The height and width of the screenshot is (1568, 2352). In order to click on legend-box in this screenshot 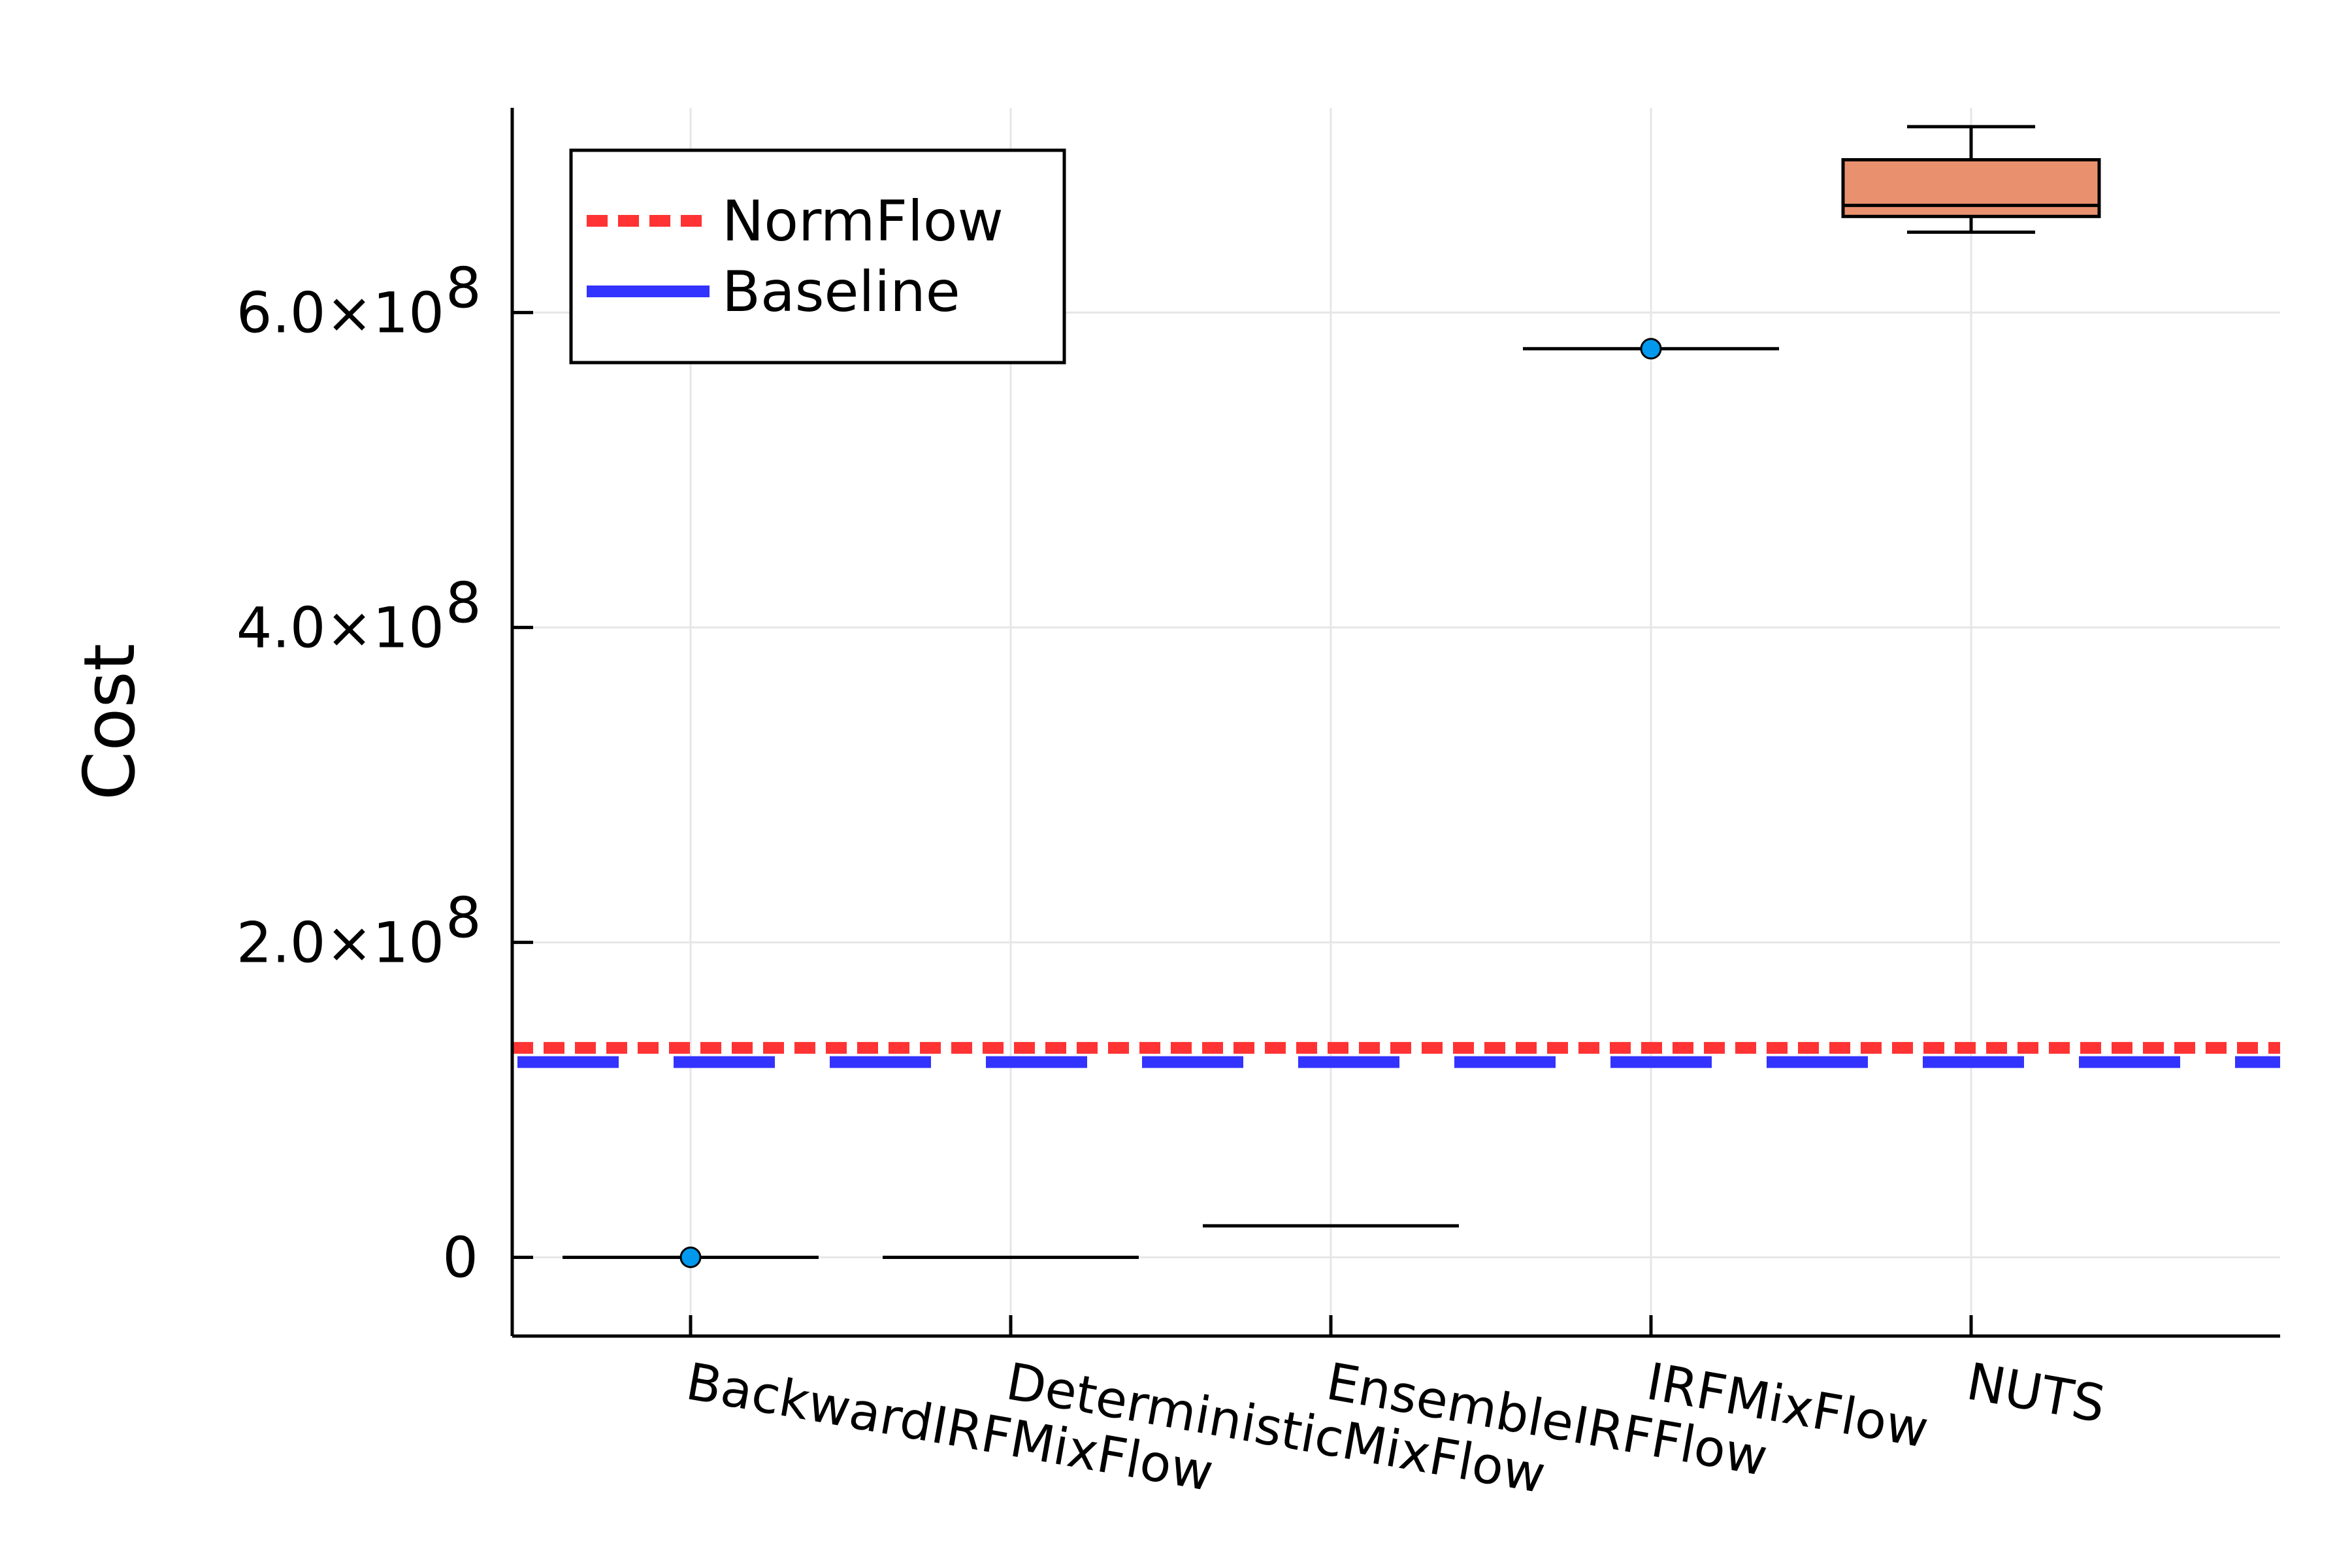, I will do `click(817, 256)`.